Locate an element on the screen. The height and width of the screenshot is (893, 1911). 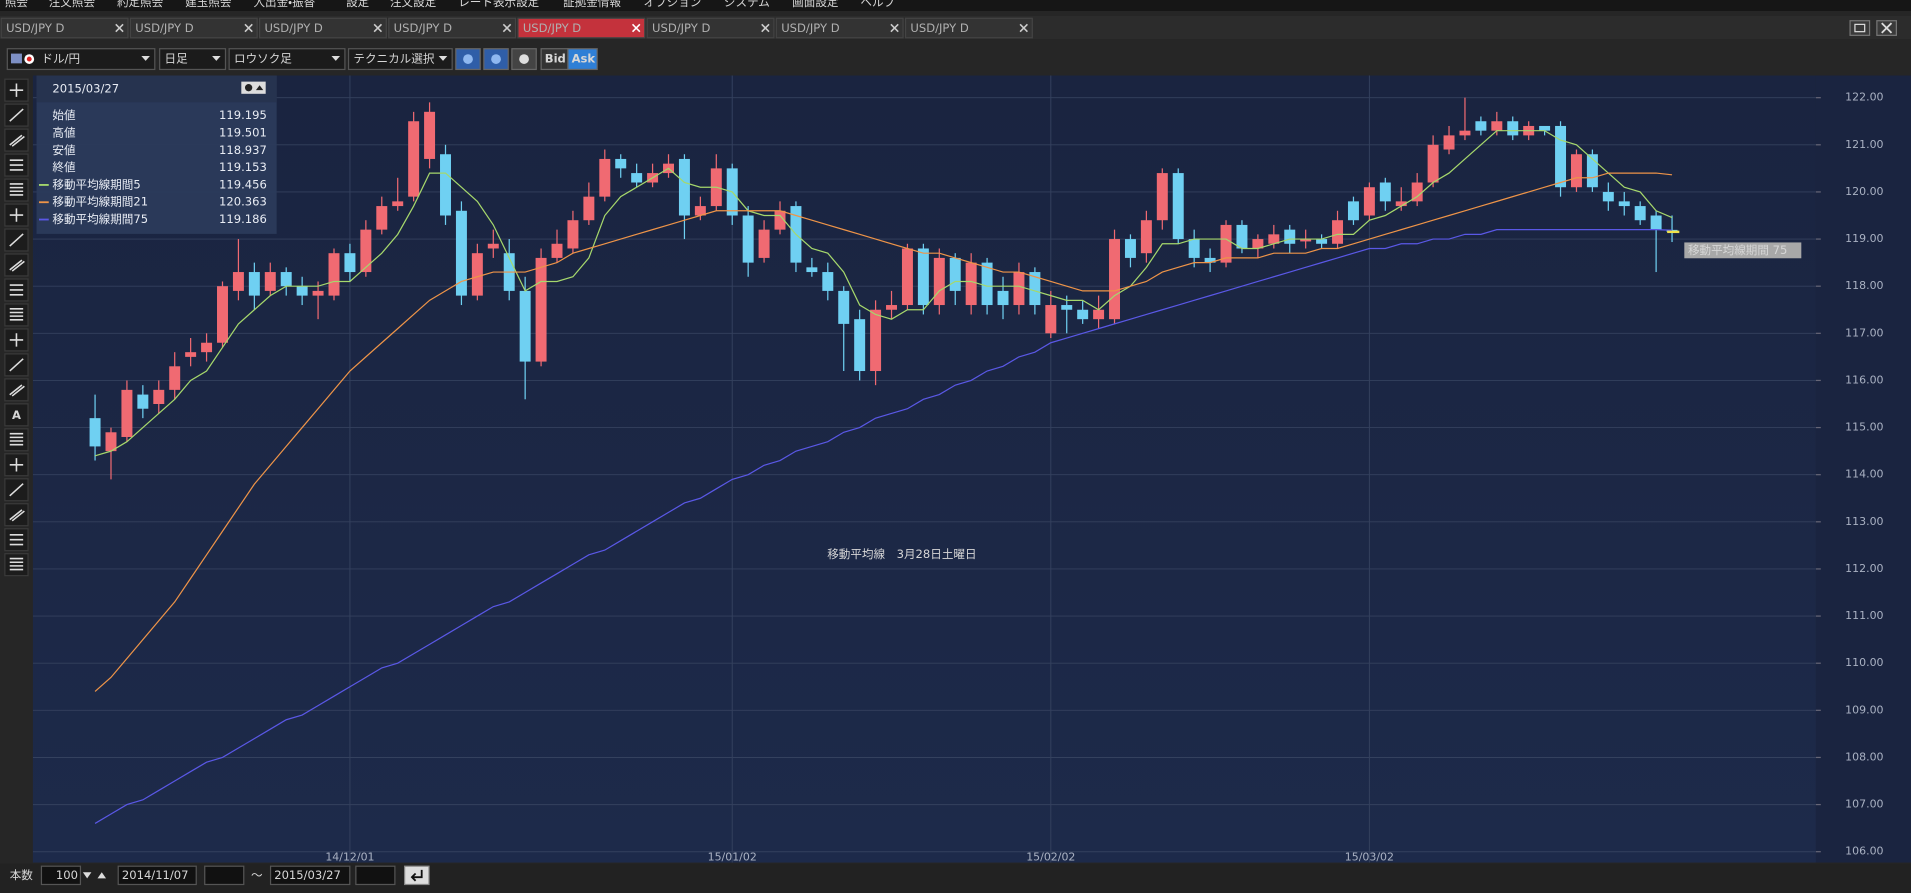
chart-kind-select-arrow is located at coordinates (336, 58).